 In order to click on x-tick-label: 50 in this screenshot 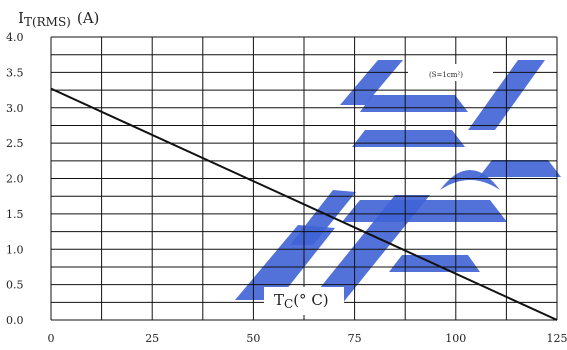, I will do `click(253, 338)`.